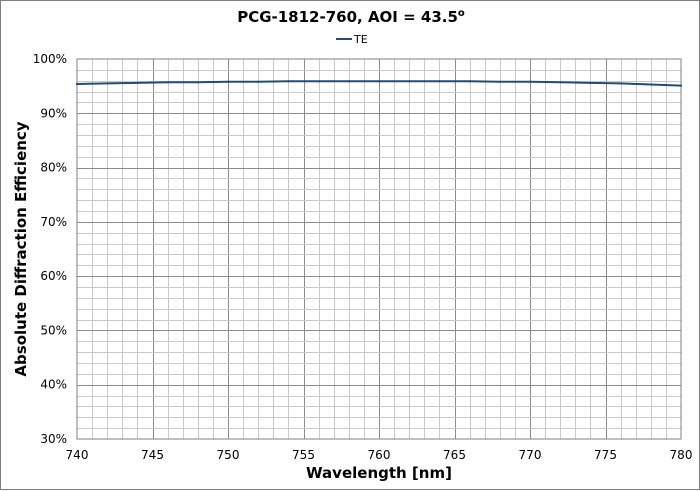 Image resolution: width=700 pixels, height=491 pixels. Describe the element at coordinates (461, 13) in the screenshot. I see `chart-title-degree: o` at that location.